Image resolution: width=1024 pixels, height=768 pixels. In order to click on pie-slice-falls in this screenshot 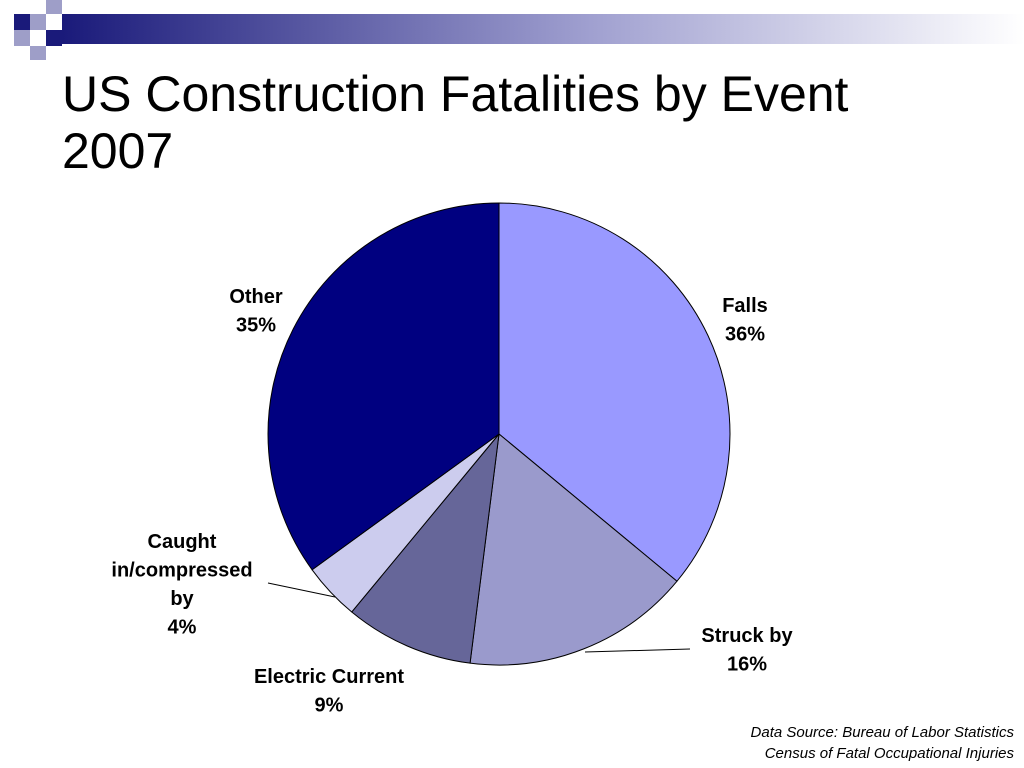, I will do `click(614, 392)`.